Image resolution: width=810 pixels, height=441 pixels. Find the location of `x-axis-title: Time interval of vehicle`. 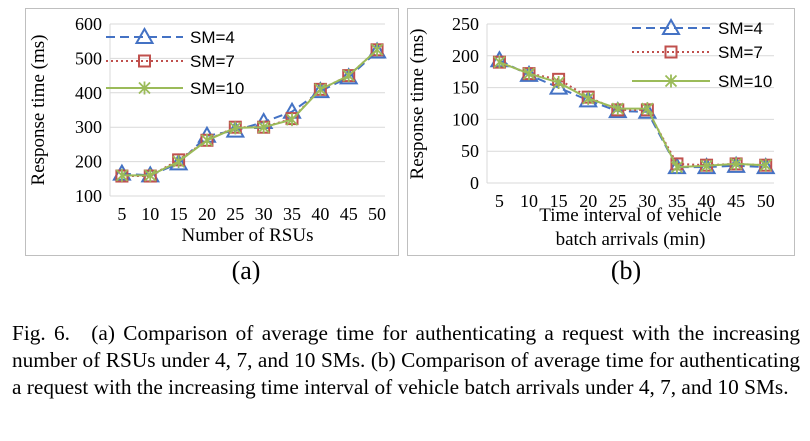

x-axis-title: Time interval of vehicle is located at coordinates (630, 215).